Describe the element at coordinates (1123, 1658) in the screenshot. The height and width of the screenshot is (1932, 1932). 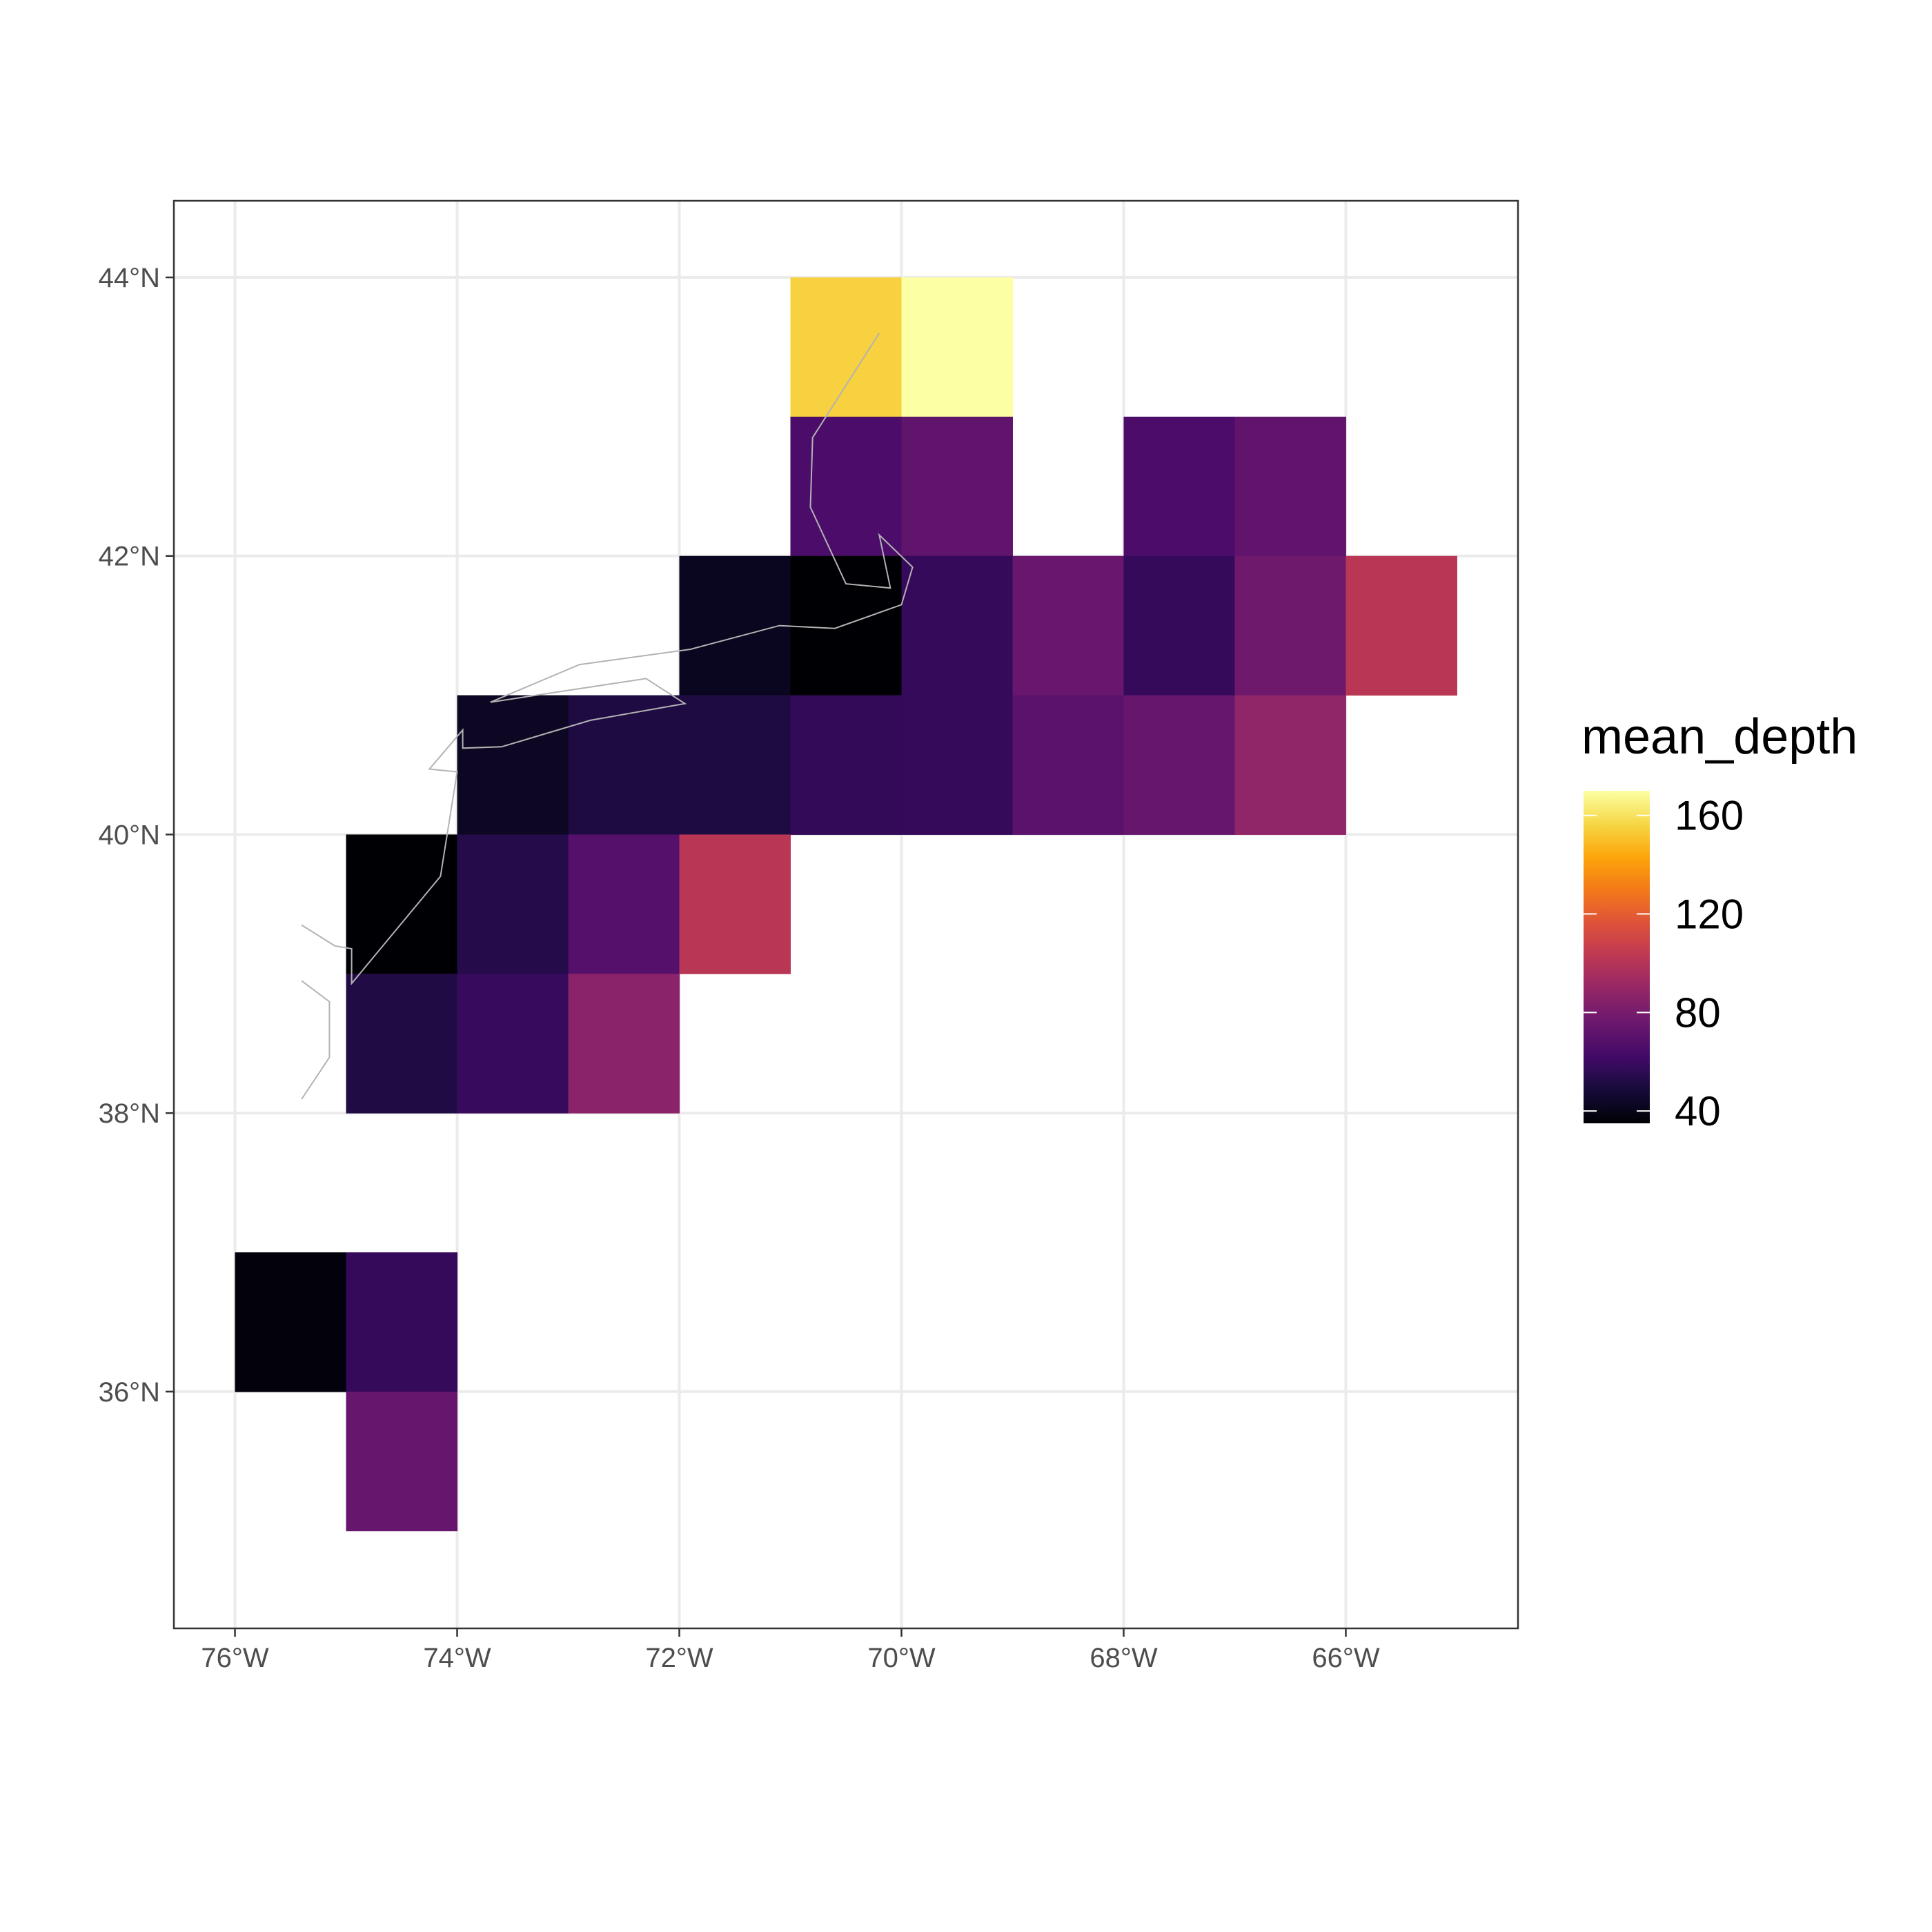
I see `x-tick-label: 68°W` at that location.